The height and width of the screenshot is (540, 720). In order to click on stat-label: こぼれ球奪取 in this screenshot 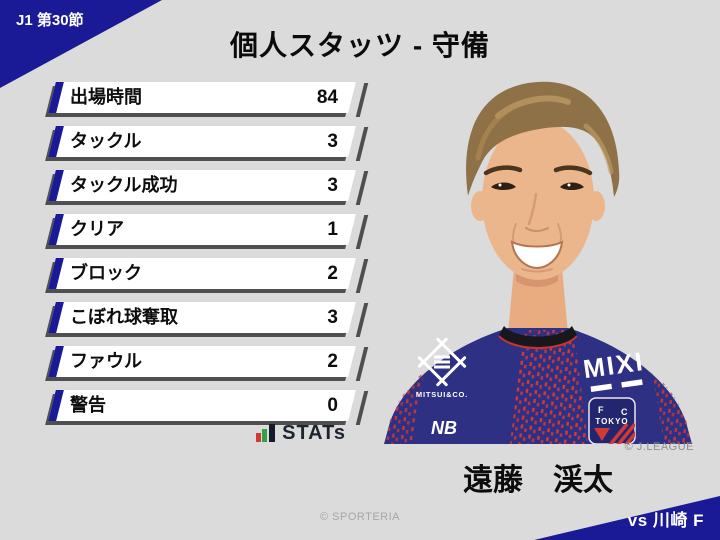, I will do `click(124, 317)`.